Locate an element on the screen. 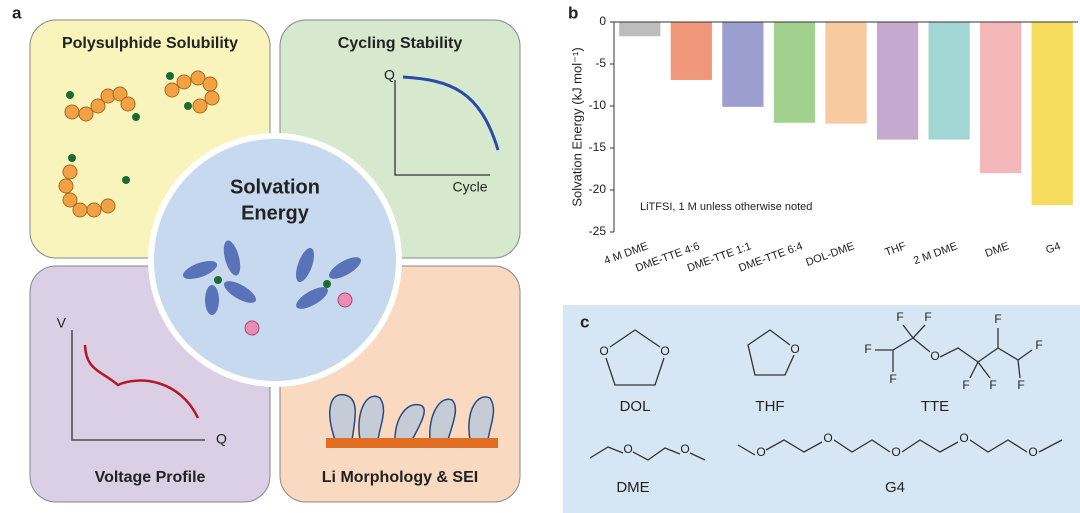 Image resolution: width=1080 pixels, height=513 pixels. axis-label: Cycle is located at coordinates (469, 187).